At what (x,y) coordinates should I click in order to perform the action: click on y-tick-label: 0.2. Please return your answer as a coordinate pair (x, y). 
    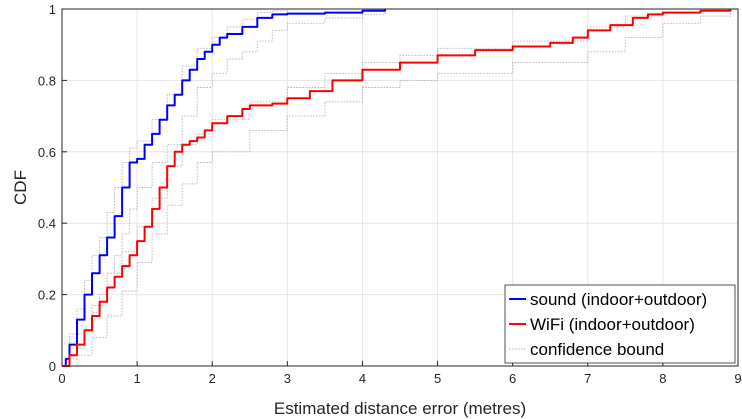
    Looking at the image, I should click on (47, 295).